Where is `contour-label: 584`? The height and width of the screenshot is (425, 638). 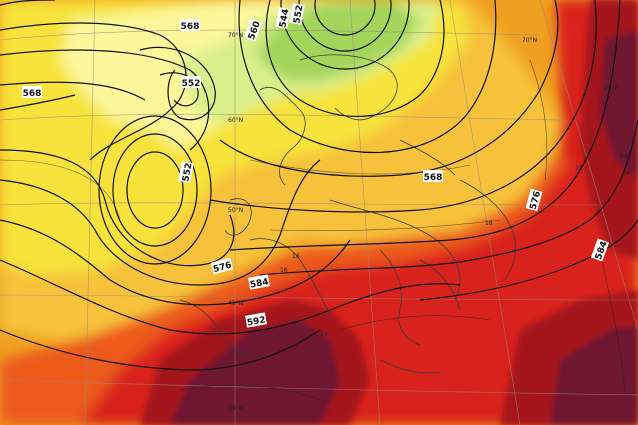 contour-label: 584 is located at coordinates (259, 282).